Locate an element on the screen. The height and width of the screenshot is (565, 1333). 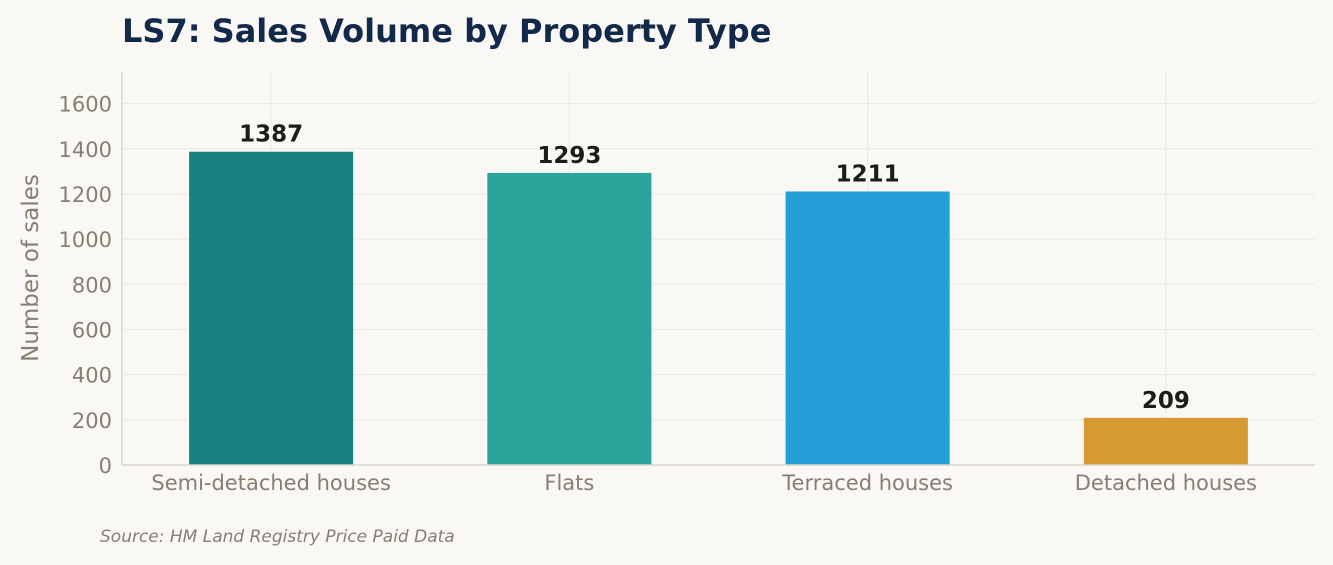
y-axis-label: Number of sales is located at coordinates (31, 268).